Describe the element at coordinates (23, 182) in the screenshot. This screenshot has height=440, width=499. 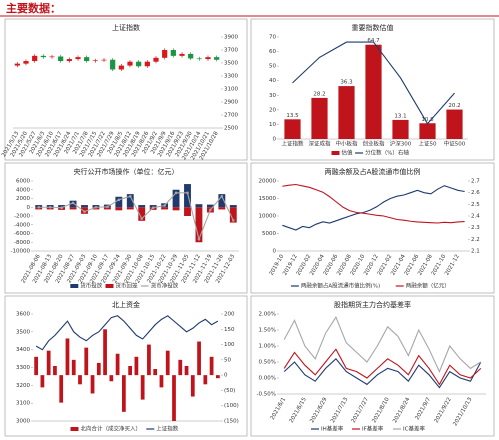
I see `y-tick-label: 6000` at that location.